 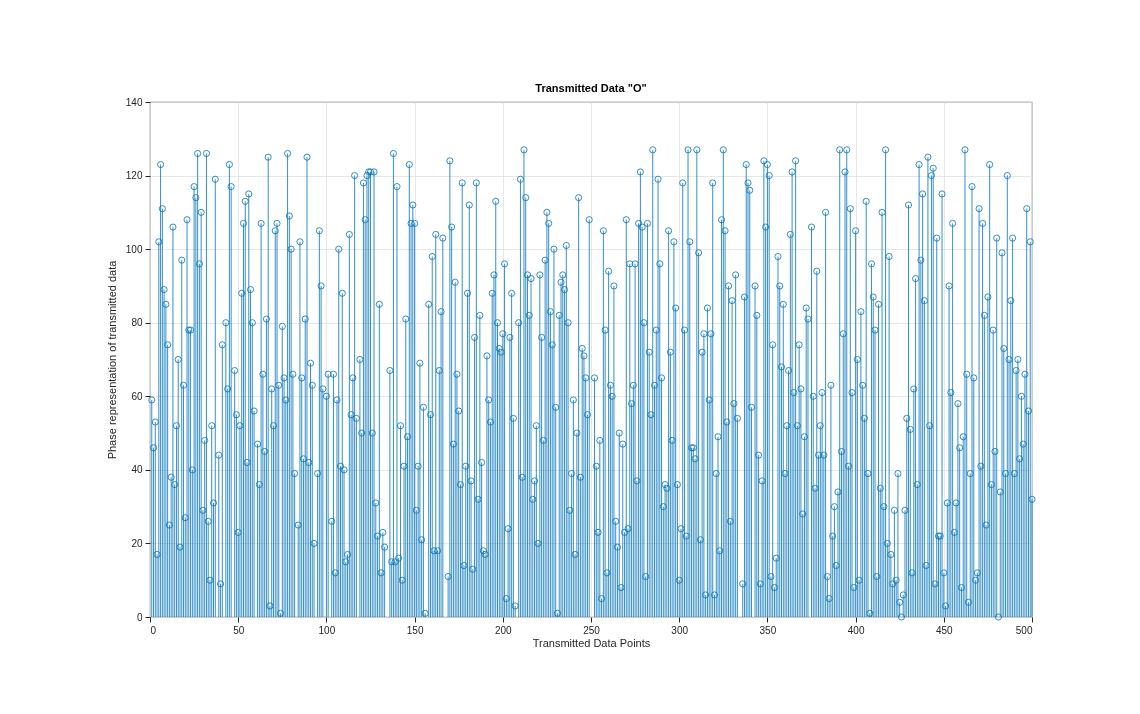 What do you see at coordinates (139, 617) in the screenshot?
I see `y-tick-label: 0` at bounding box center [139, 617].